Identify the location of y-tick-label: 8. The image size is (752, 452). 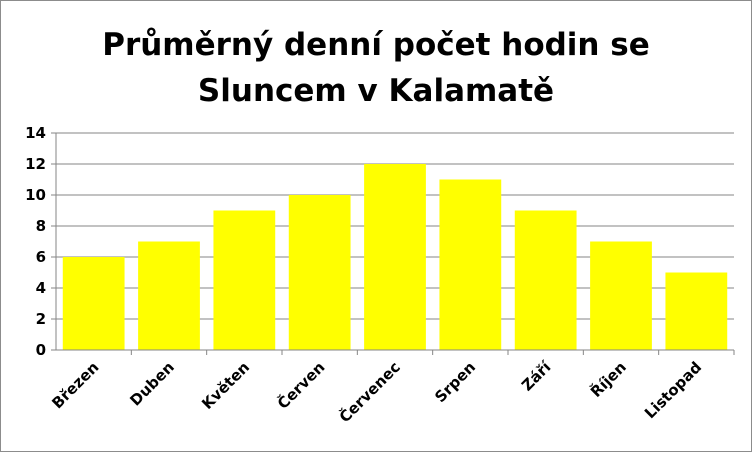
(41, 226).